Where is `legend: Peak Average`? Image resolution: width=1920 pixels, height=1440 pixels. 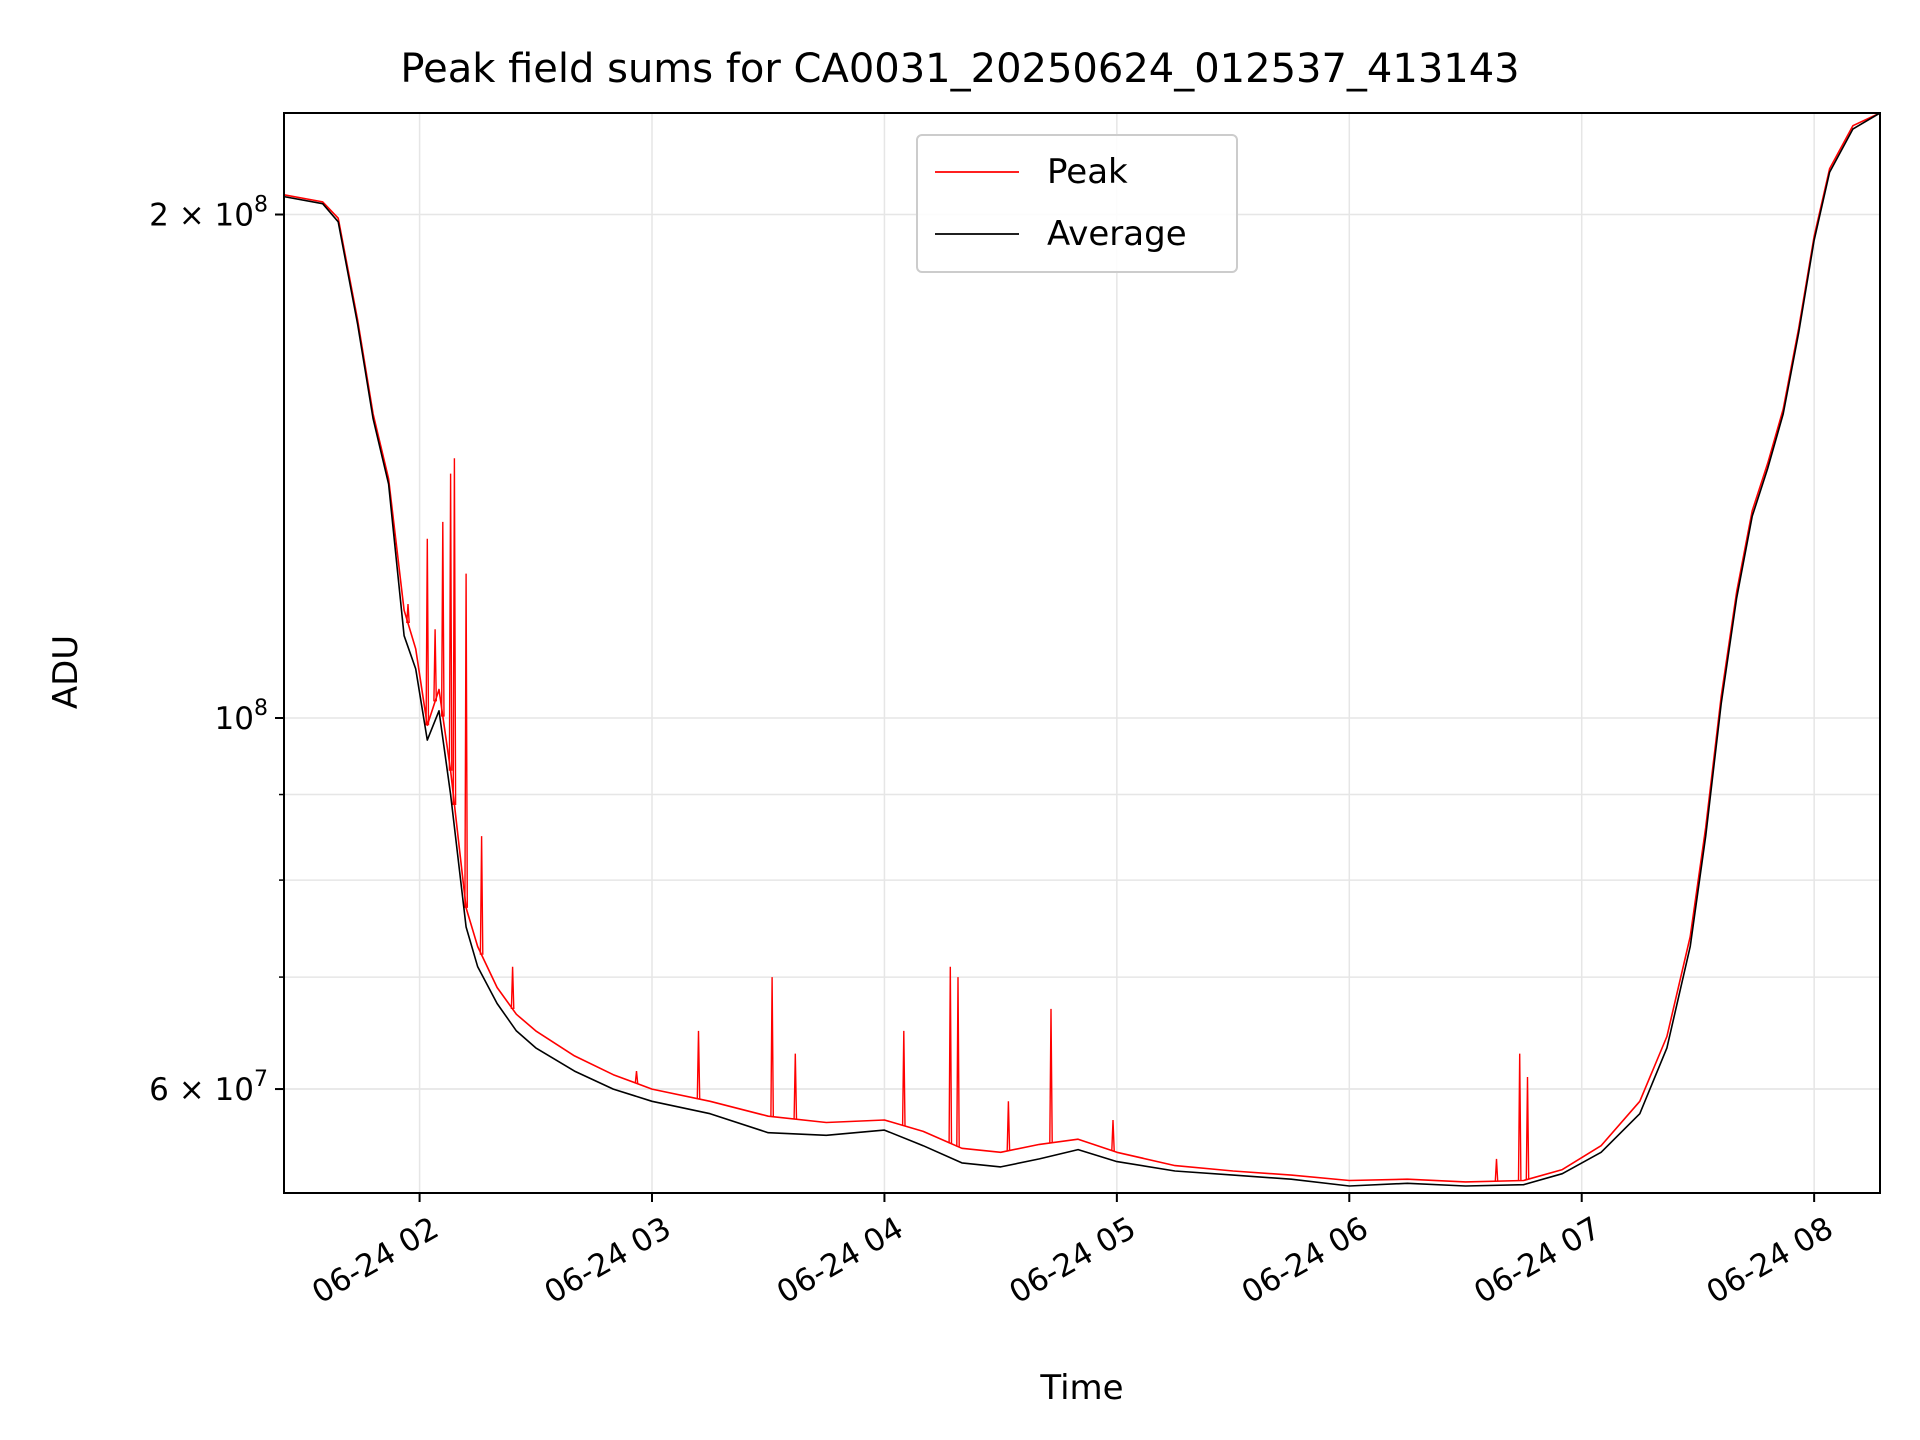 legend: Peak Average is located at coordinates (1077, 203).